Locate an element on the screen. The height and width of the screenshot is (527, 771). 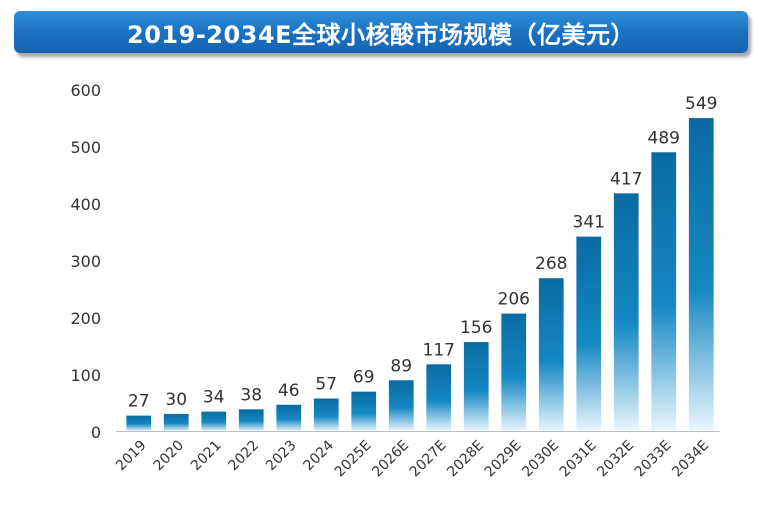
data-label: 268 is located at coordinates (551, 264).